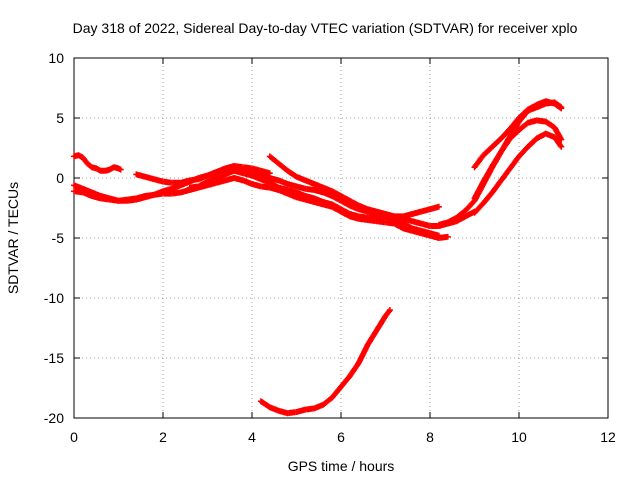 The image size is (640, 480). What do you see at coordinates (341, 437) in the screenshot?
I see `x-tick-label: 6` at bounding box center [341, 437].